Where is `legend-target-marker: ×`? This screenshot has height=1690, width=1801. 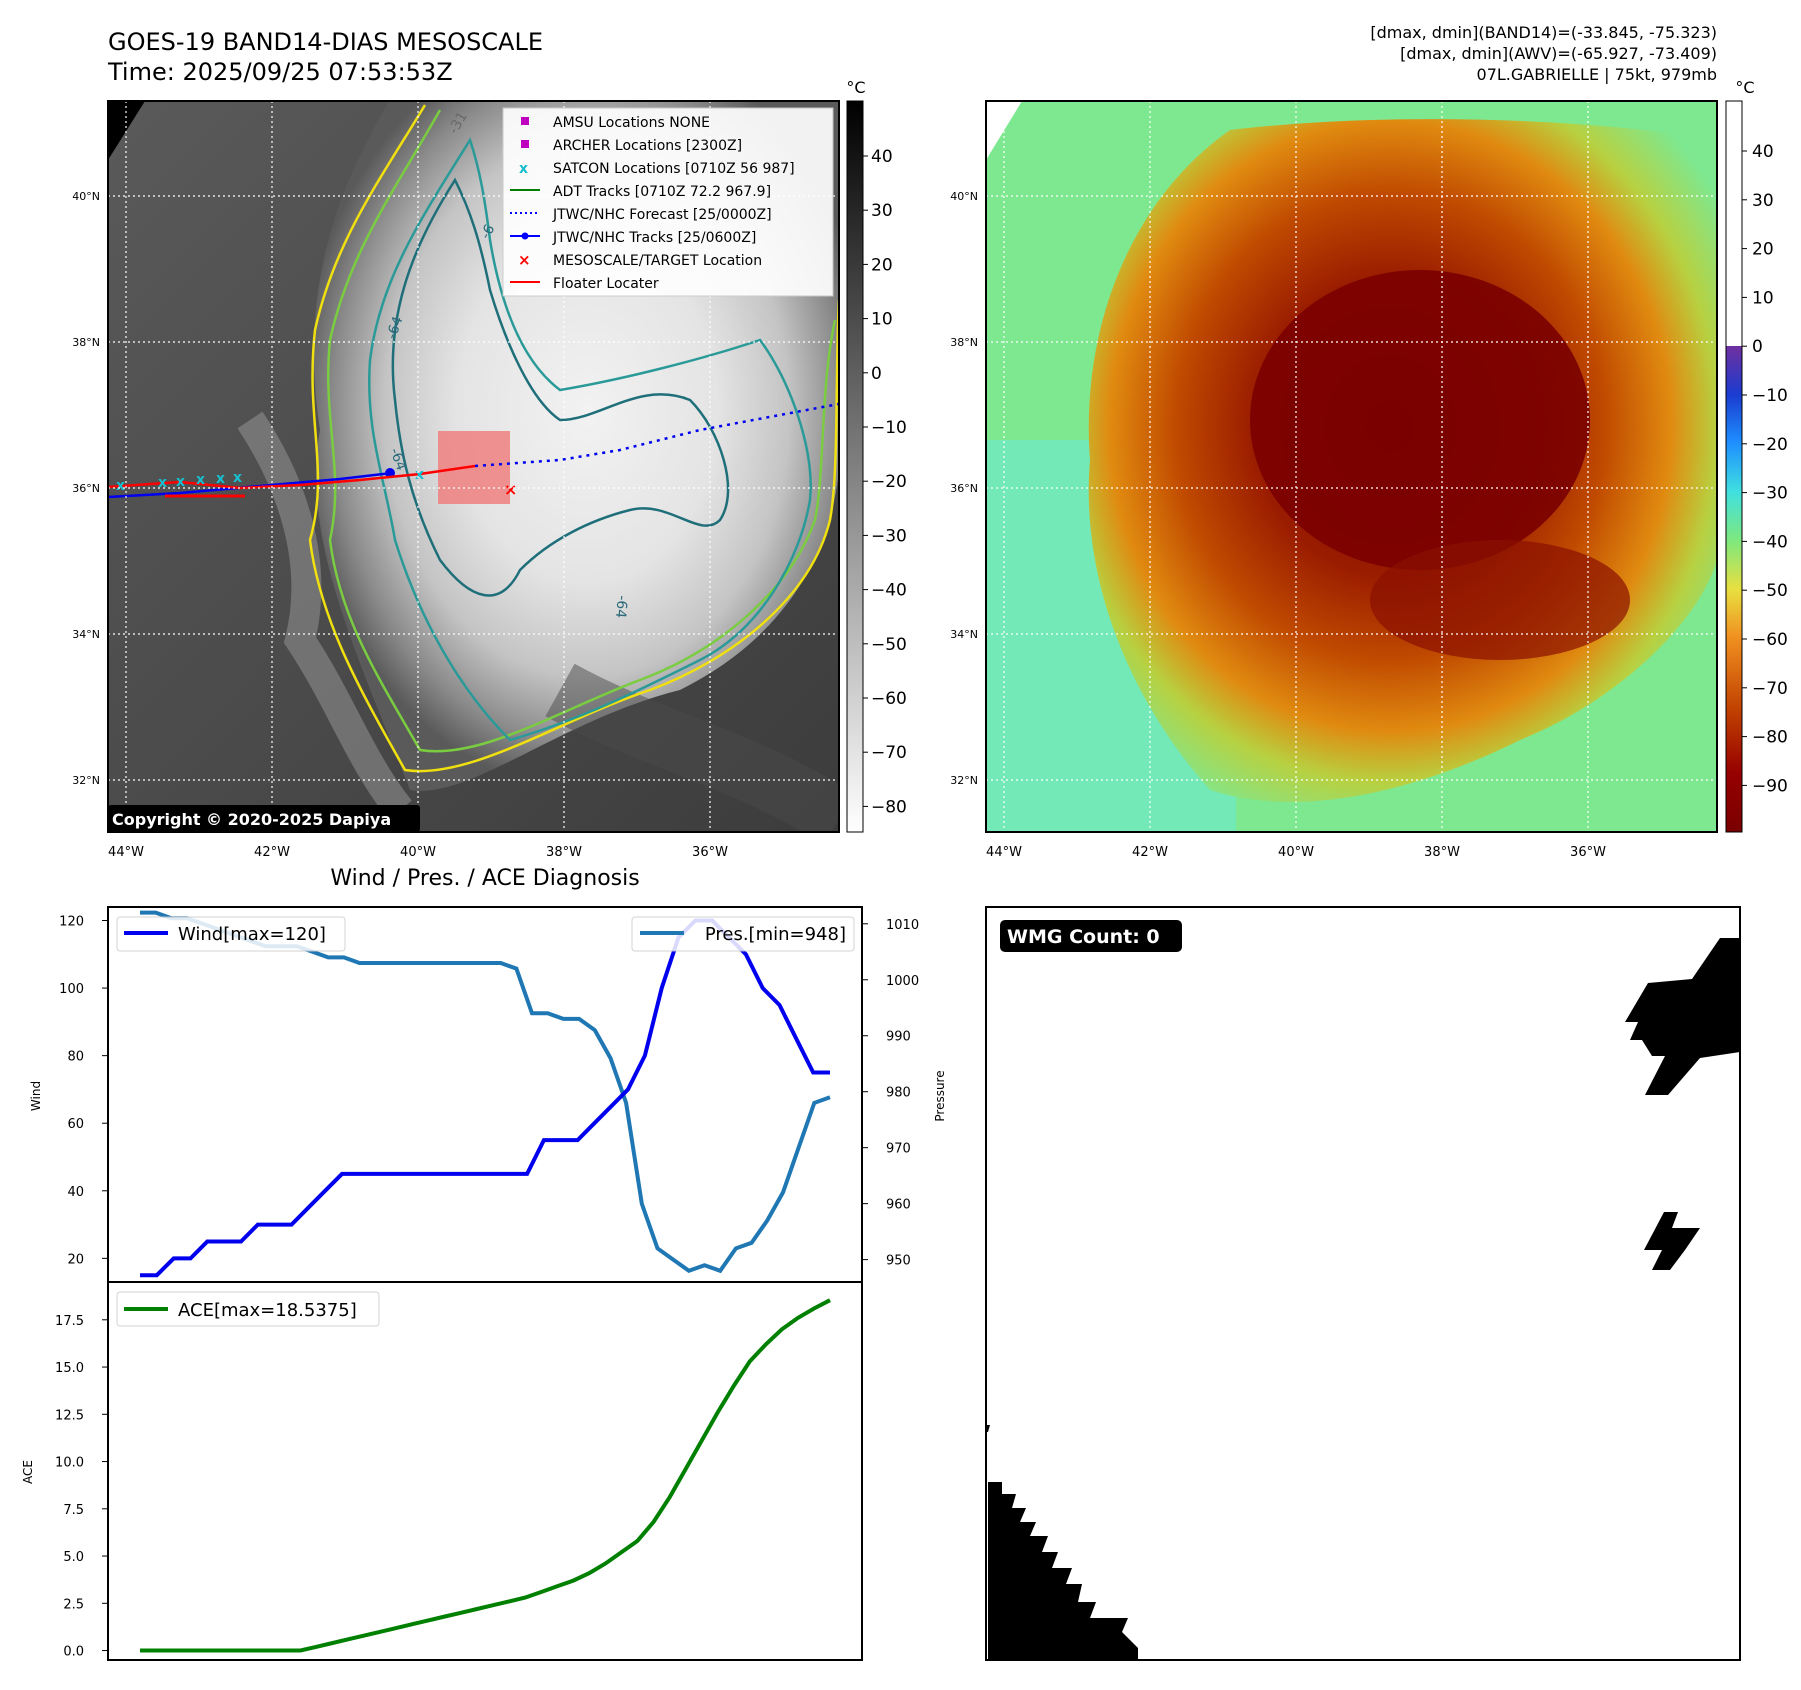 legend-target-marker: × is located at coordinates (524, 260).